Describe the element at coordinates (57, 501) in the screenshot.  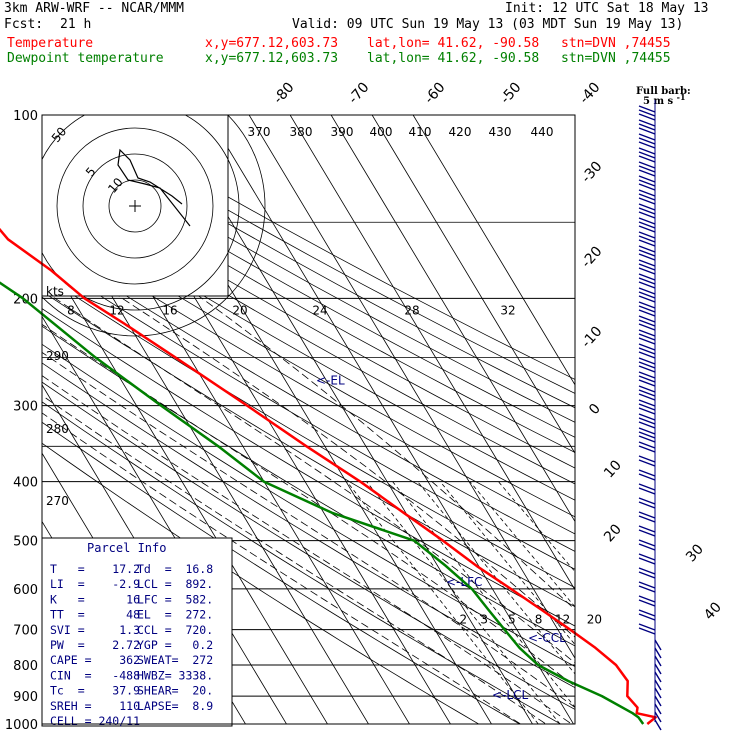
I see `dry-adiabat-label: 270` at that location.